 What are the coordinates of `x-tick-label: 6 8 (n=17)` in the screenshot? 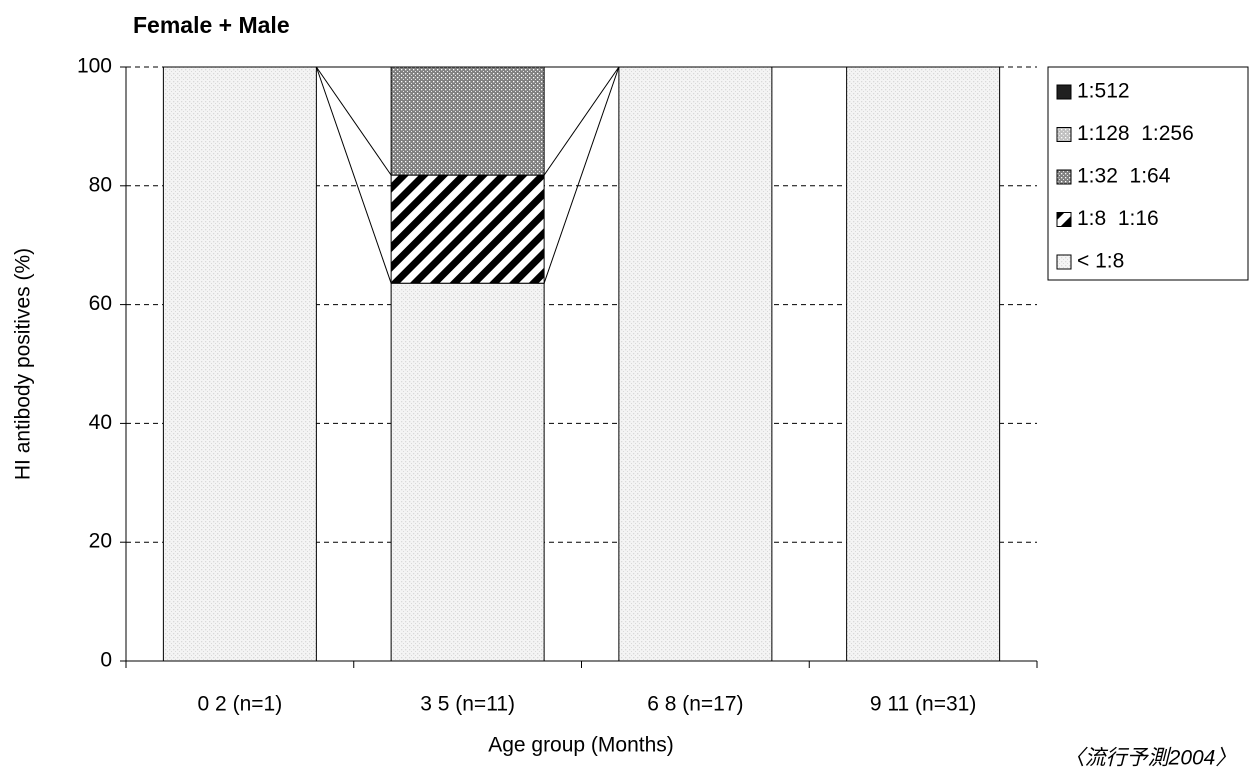 It's located at (695, 704).